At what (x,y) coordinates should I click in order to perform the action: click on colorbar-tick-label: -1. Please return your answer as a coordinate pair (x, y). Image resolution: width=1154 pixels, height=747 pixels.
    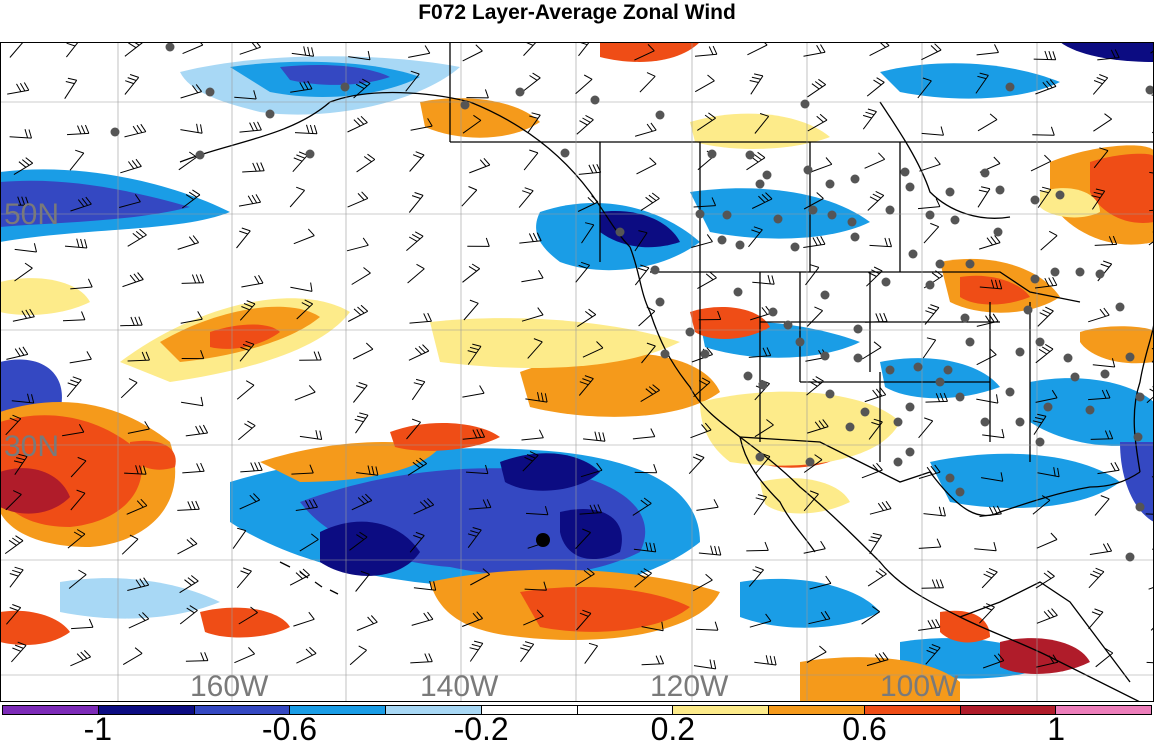
    Looking at the image, I should click on (98, 729).